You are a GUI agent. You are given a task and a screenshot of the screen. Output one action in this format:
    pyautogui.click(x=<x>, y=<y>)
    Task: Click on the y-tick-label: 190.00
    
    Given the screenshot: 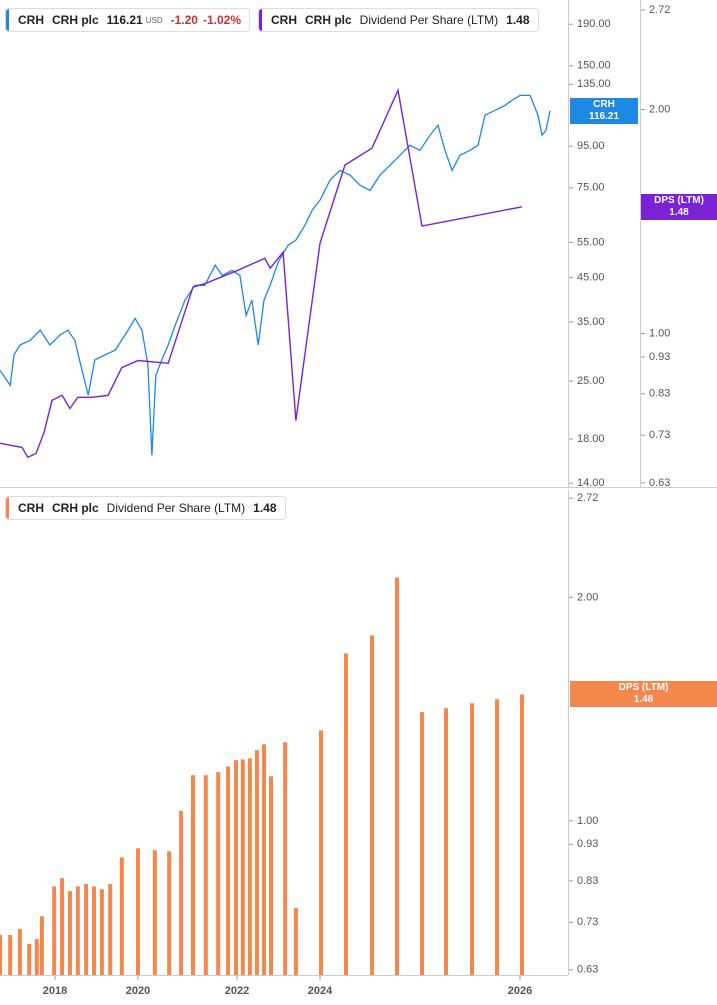 What is the action you would take?
    pyautogui.click(x=594, y=24)
    